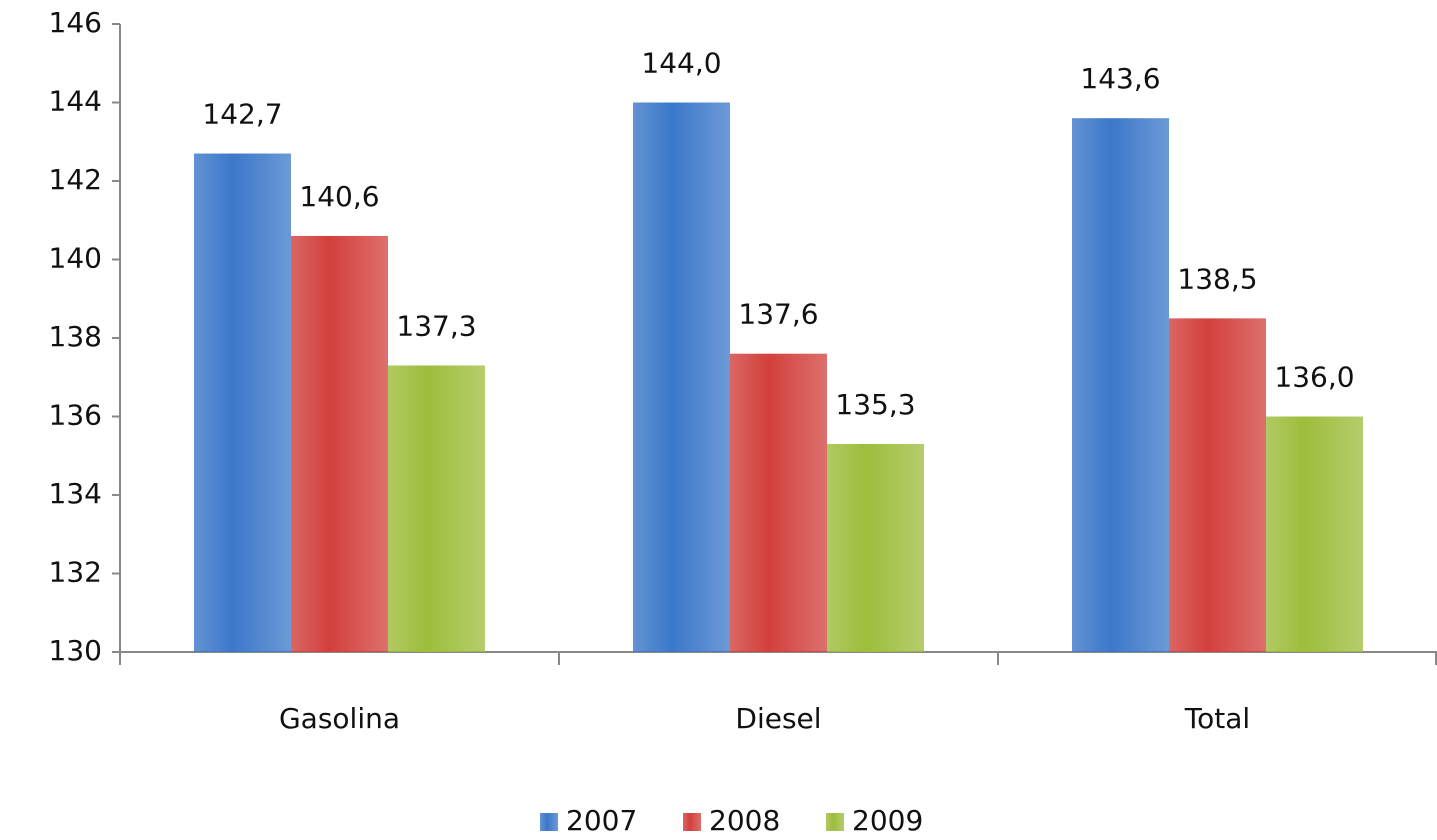 The image size is (1437, 840). What do you see at coordinates (75, 336) in the screenshot?
I see `y-tick-label: 138` at bounding box center [75, 336].